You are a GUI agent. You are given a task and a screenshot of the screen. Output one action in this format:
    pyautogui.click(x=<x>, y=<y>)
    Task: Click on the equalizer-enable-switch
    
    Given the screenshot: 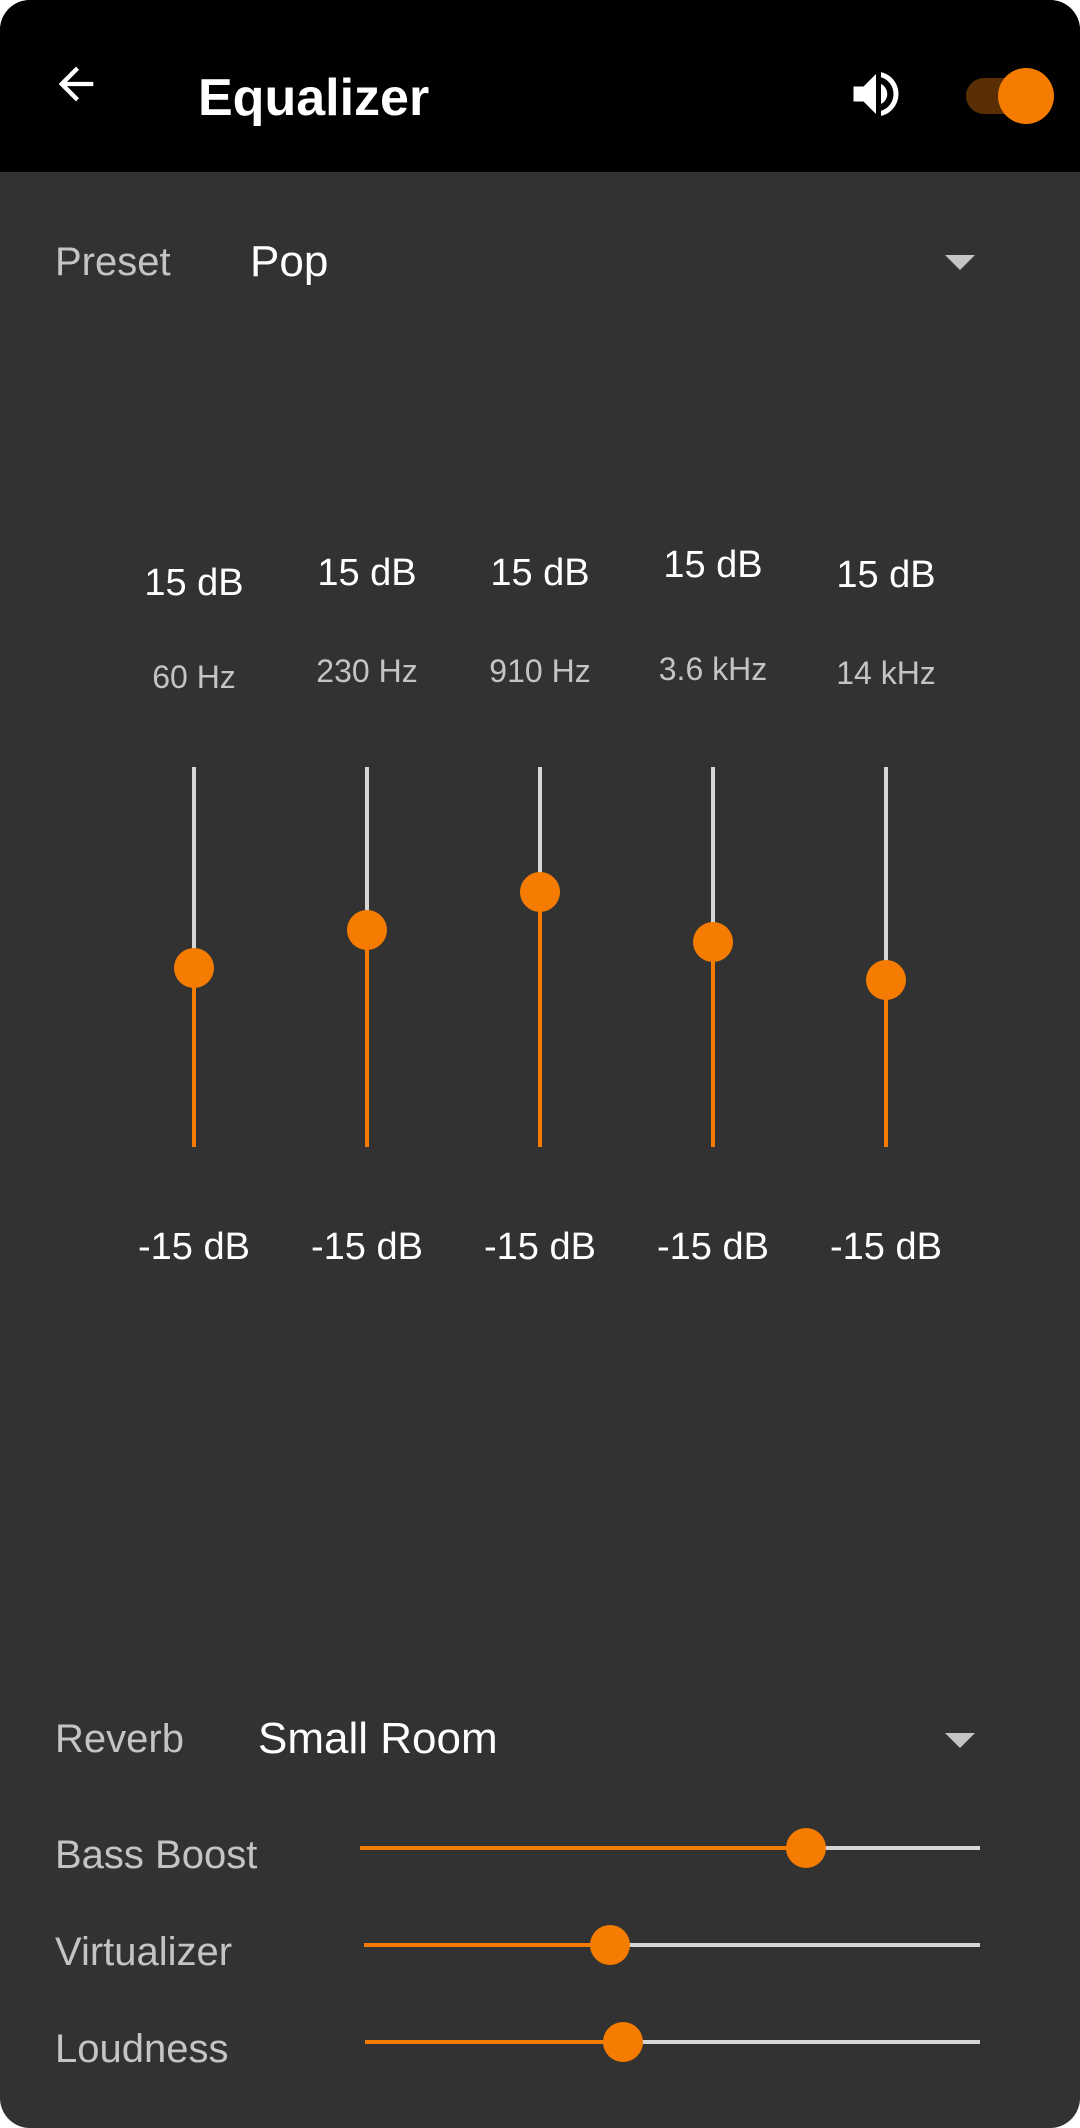 What is the action you would take?
    pyautogui.click(x=1008, y=96)
    